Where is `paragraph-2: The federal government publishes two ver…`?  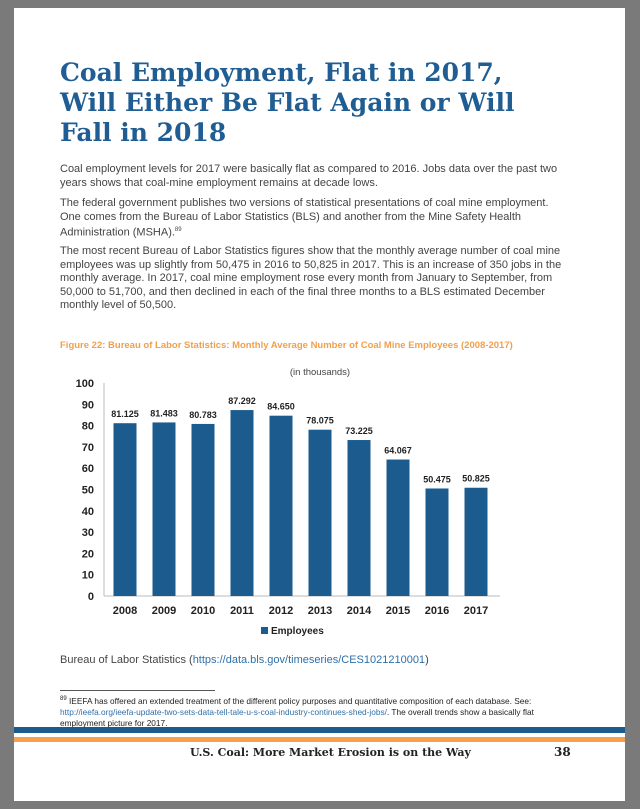
paragraph-2: The federal government publishes two ver… is located at coordinates (304, 218).